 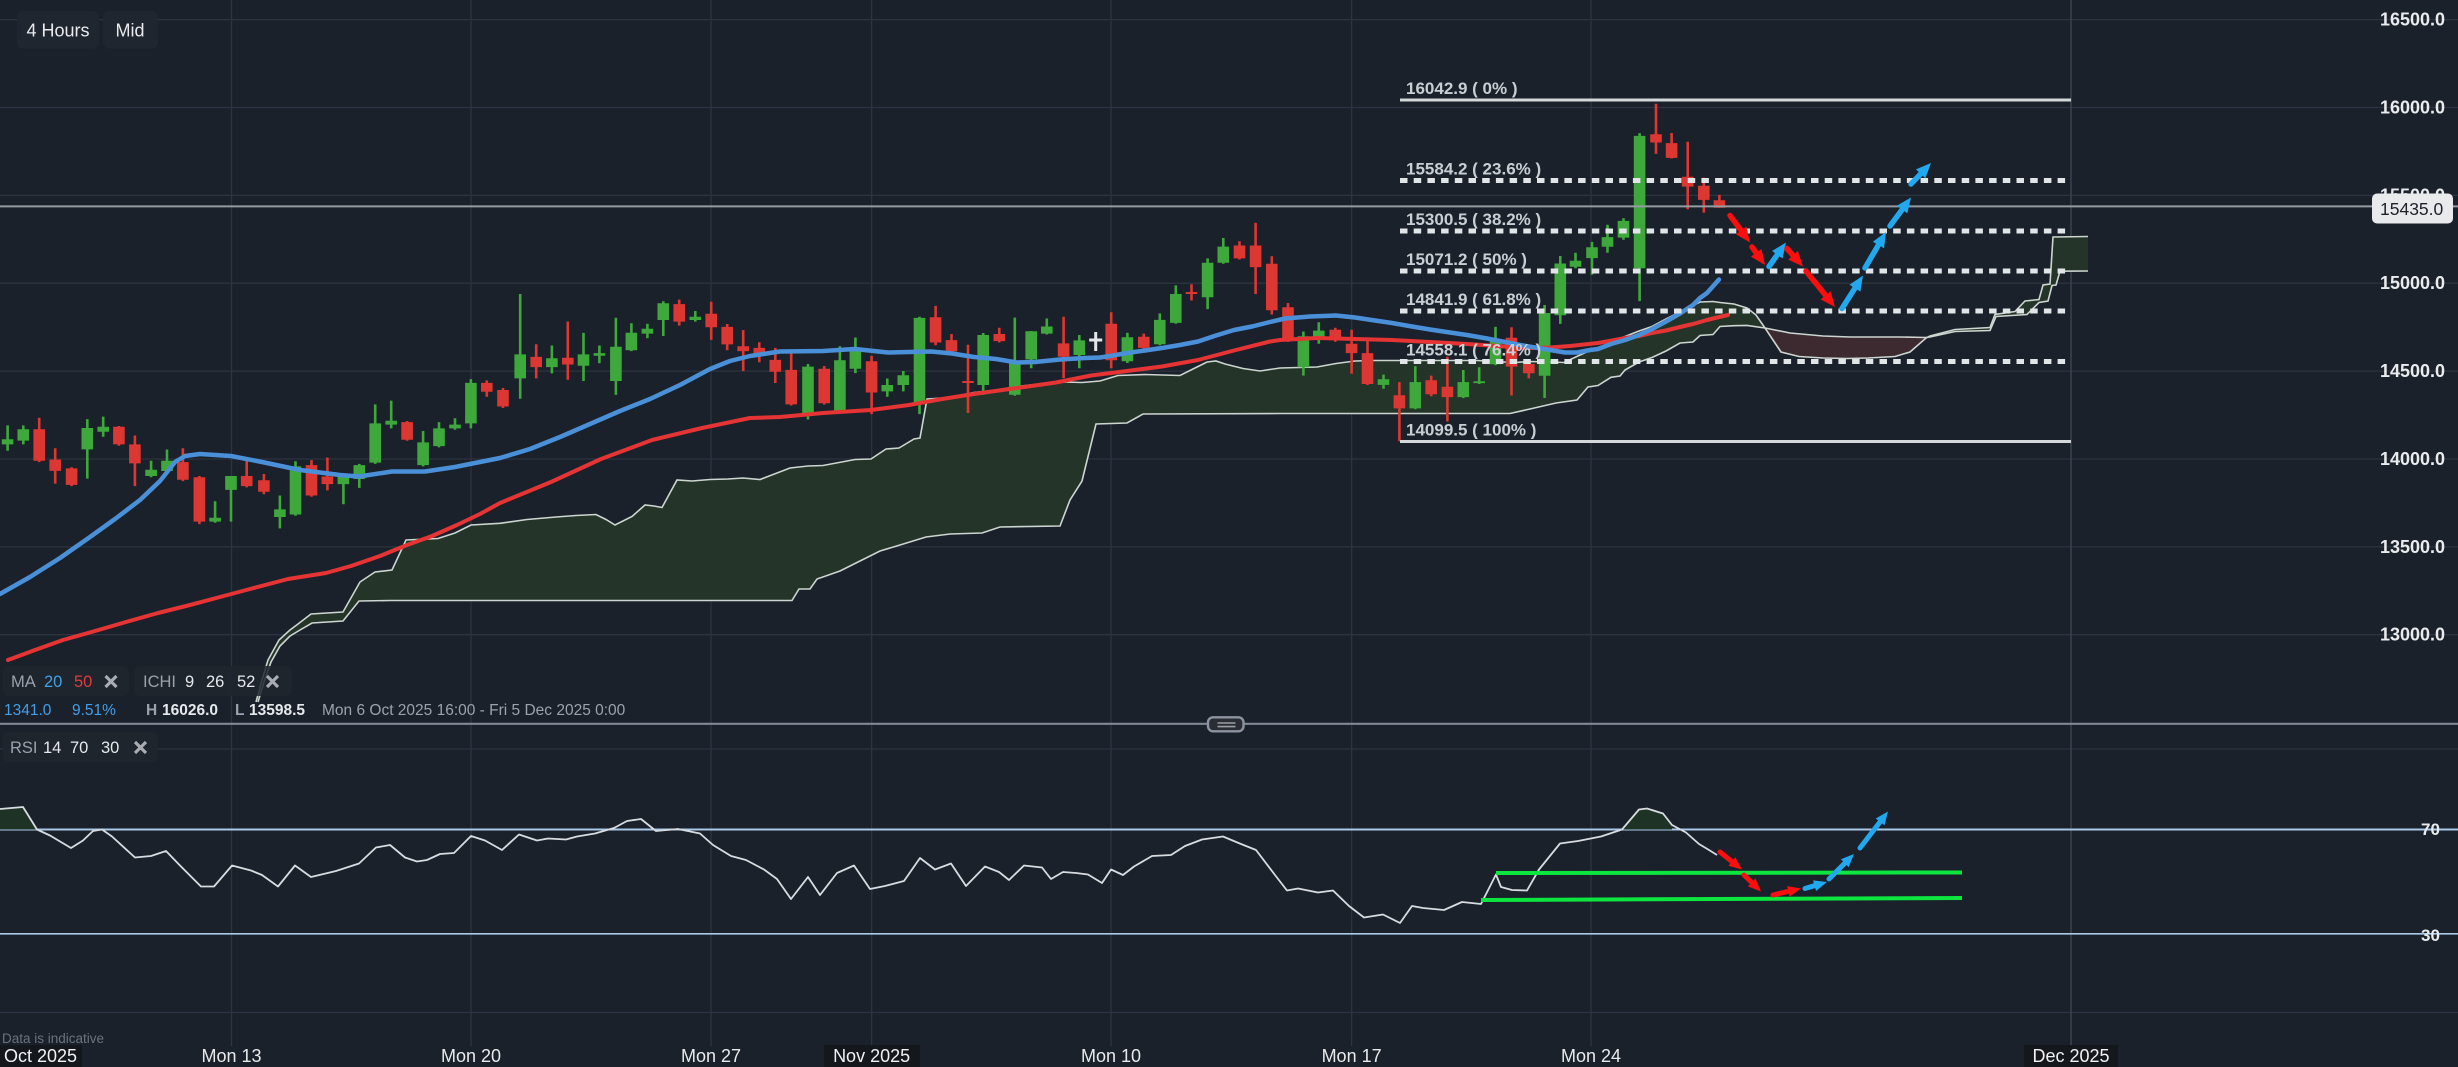 What do you see at coordinates (246, 682) in the screenshot?
I see `svg-text: 52` at bounding box center [246, 682].